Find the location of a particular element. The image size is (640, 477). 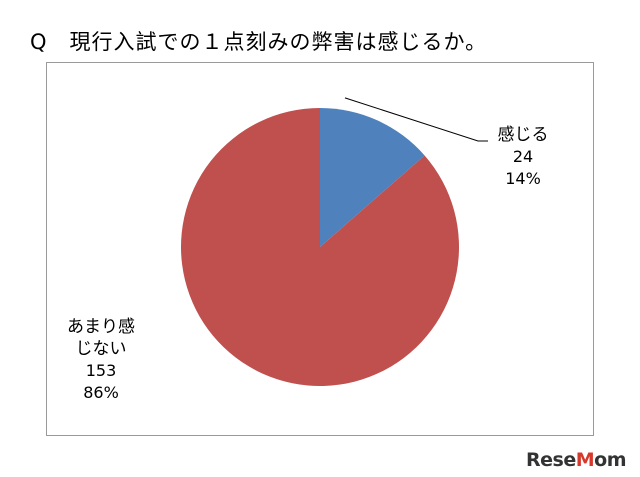

slice-label-name-line-1: あまり感 is located at coordinates (101, 327).